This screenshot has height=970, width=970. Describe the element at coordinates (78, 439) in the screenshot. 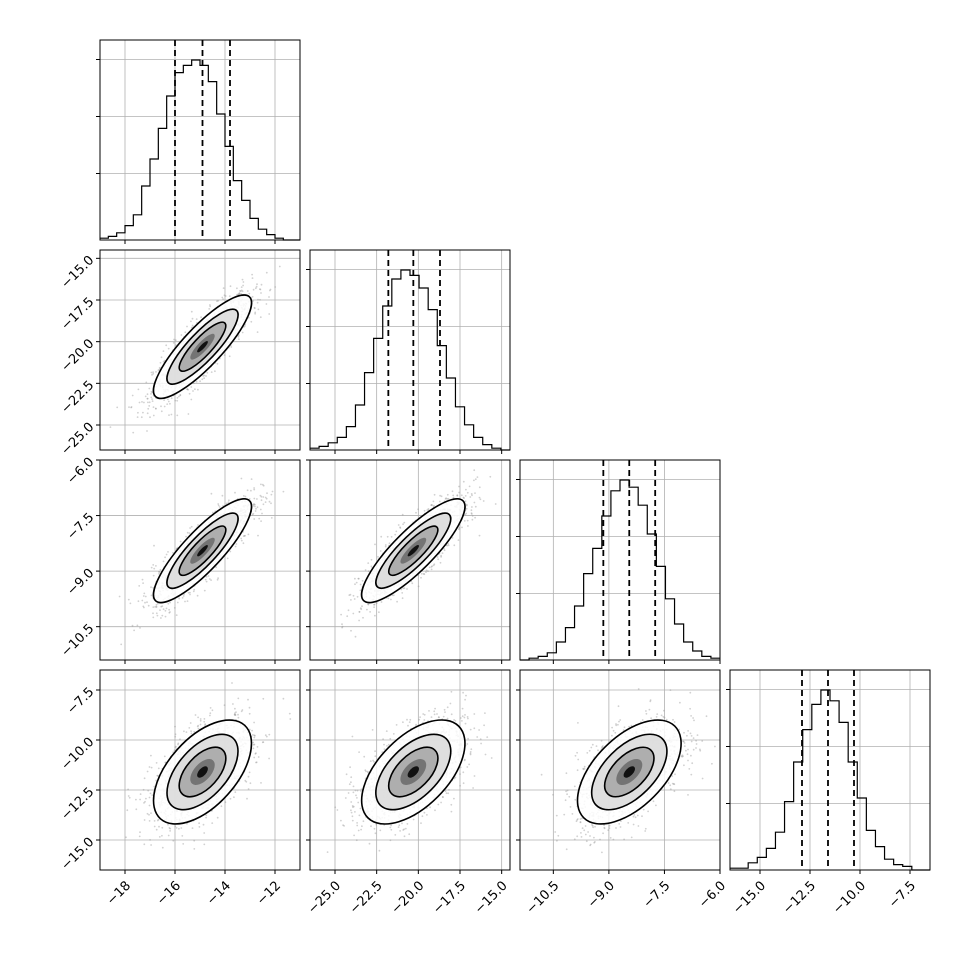

I see `y-tick-label: −25.0` at that location.